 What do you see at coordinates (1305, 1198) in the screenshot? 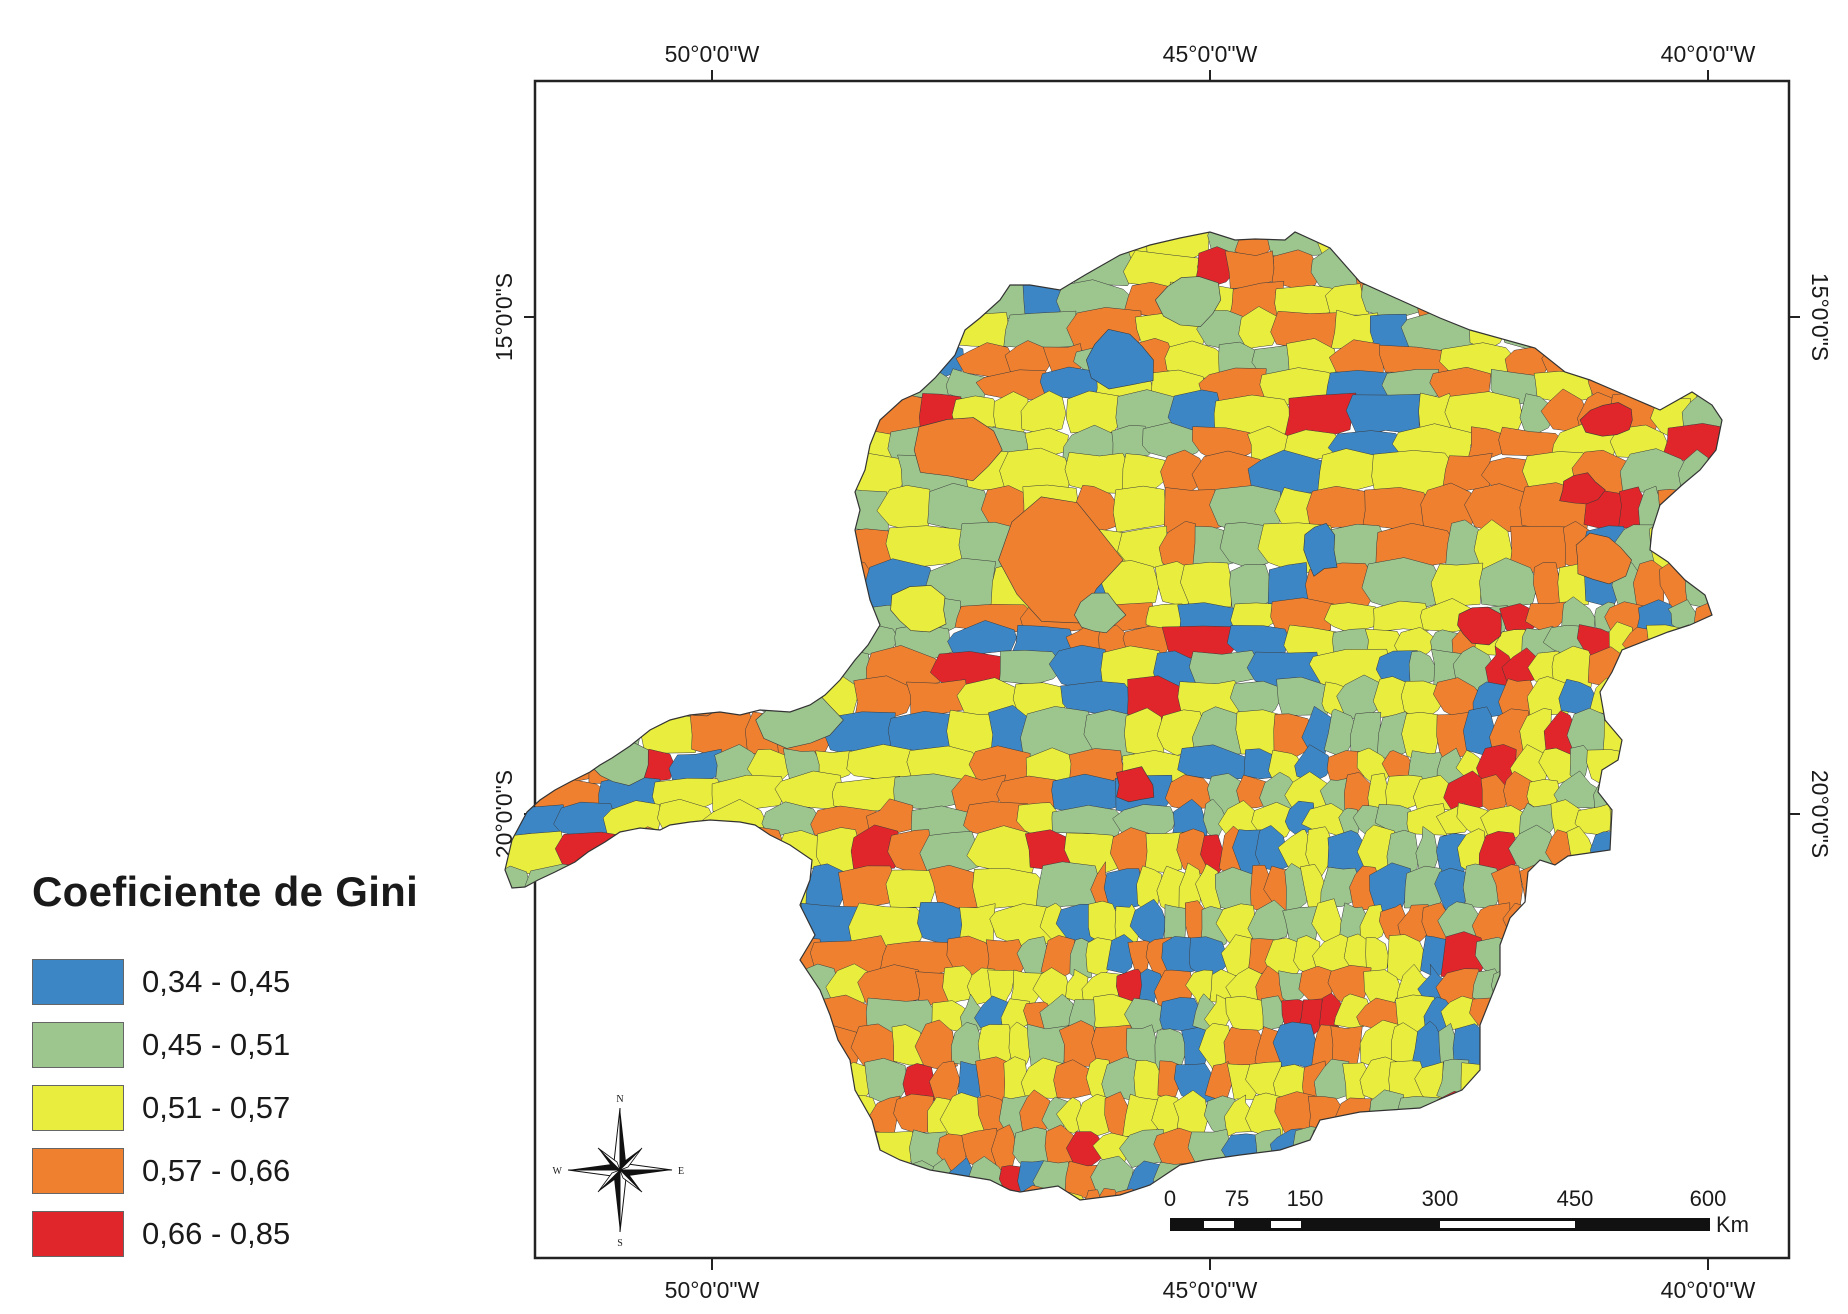
I see `scale-label: 150` at bounding box center [1305, 1198].